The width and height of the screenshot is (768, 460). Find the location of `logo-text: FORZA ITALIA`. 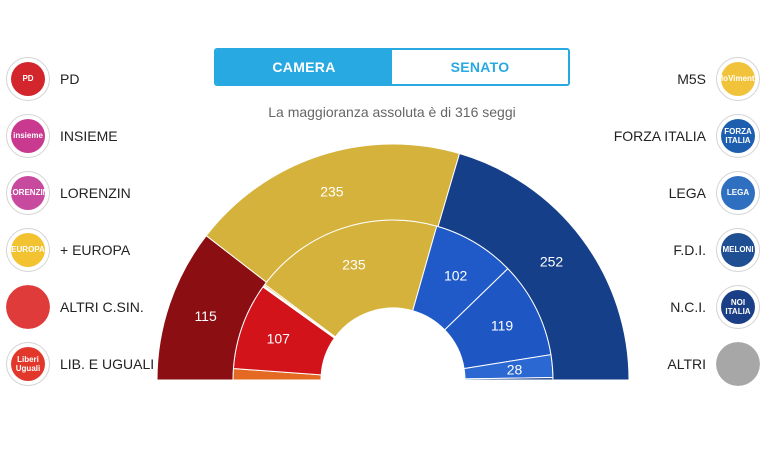

logo-text: FORZA ITALIA is located at coordinates (738, 135).